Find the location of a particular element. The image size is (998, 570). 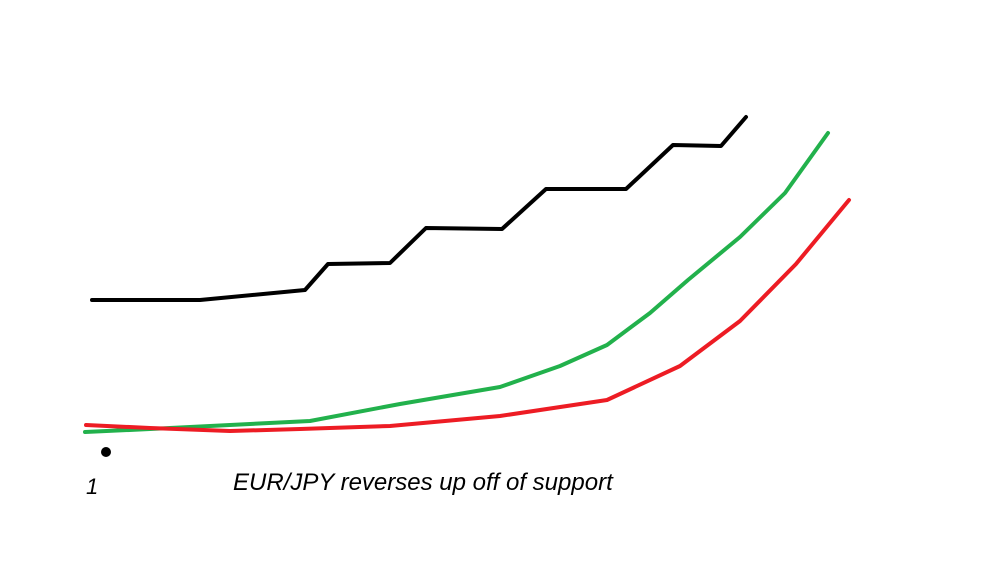

marker-dot is located at coordinates (106, 452).